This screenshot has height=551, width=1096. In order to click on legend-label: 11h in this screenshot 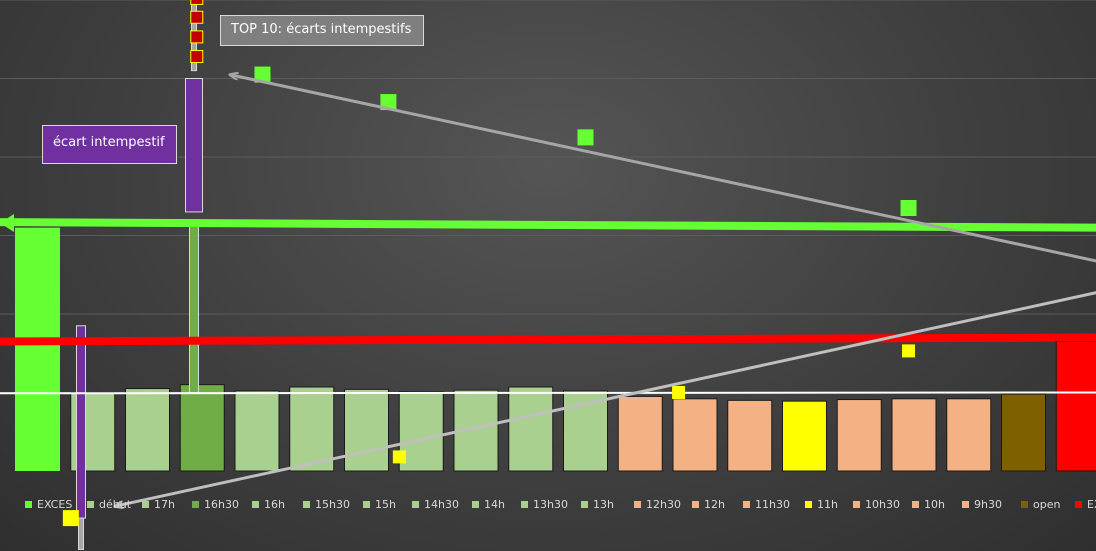, I will do `click(827, 504)`.